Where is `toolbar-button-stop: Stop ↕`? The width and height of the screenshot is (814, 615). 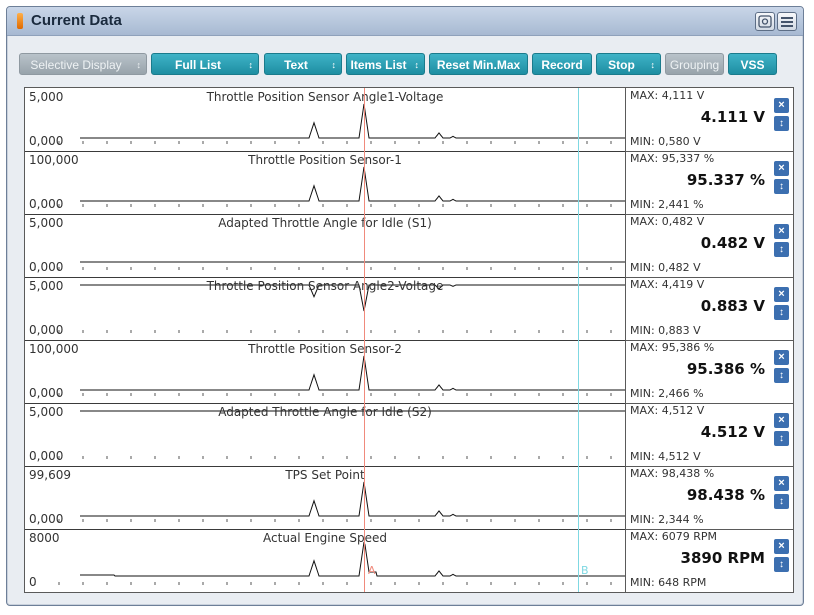
toolbar-button-stop: Stop ↕ is located at coordinates (628, 64).